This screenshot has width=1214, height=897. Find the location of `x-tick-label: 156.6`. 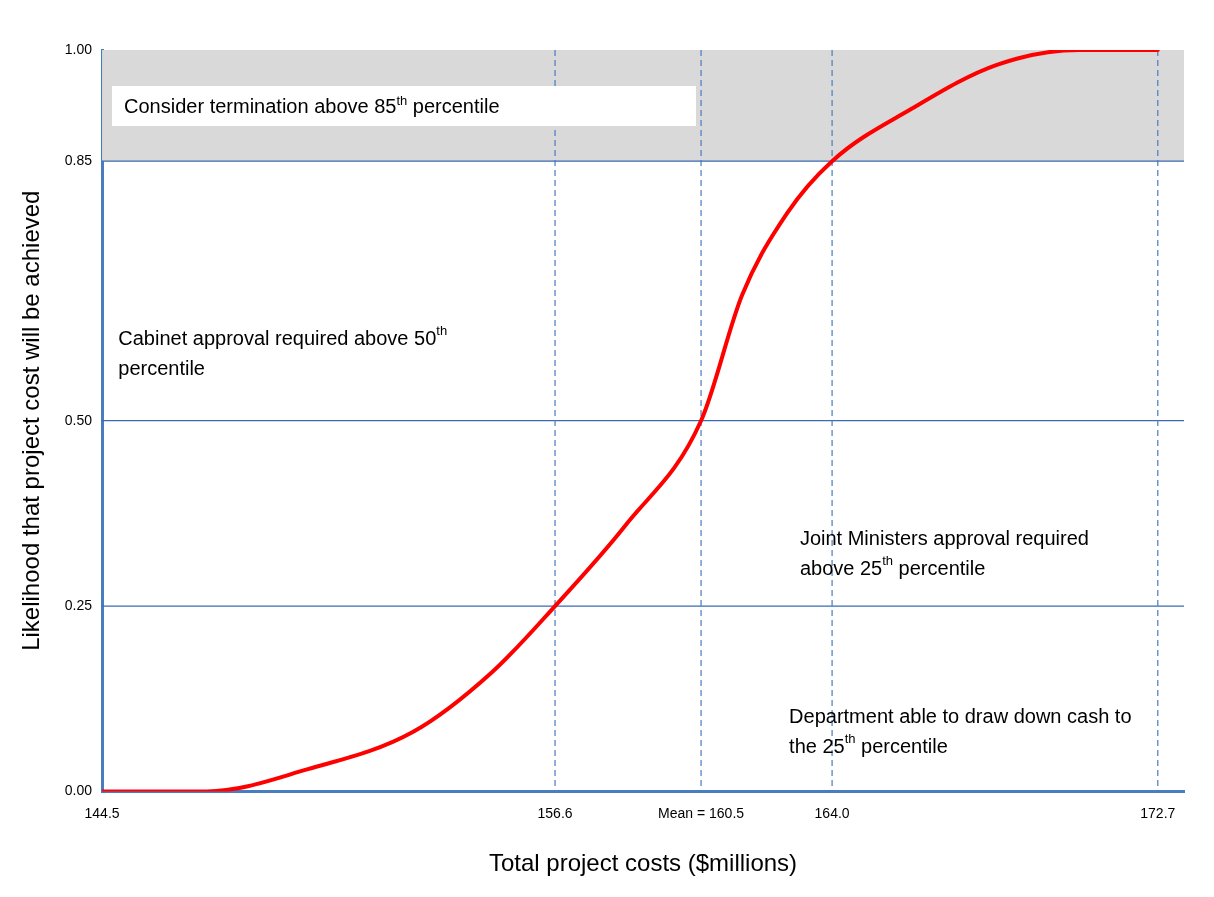

x-tick-label: 156.6 is located at coordinates (555, 812).